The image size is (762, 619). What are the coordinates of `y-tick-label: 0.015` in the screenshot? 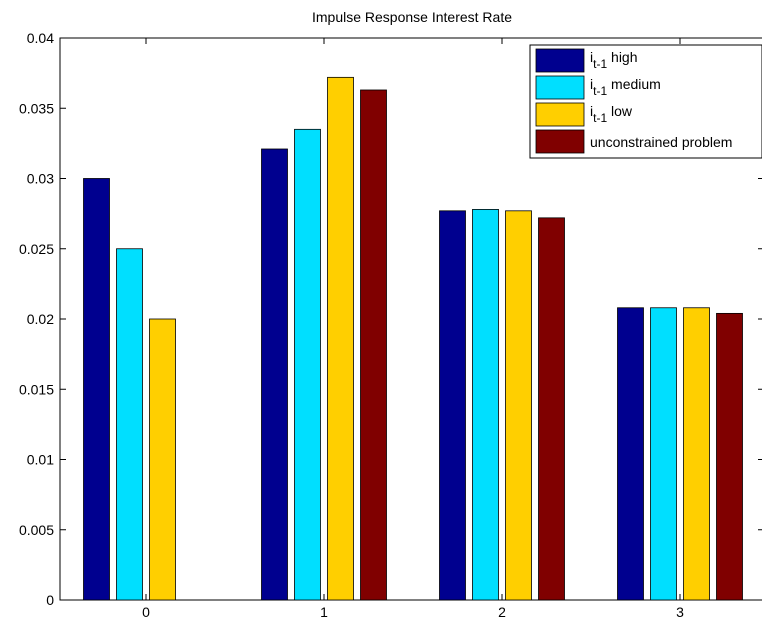 It's located at (36, 389).